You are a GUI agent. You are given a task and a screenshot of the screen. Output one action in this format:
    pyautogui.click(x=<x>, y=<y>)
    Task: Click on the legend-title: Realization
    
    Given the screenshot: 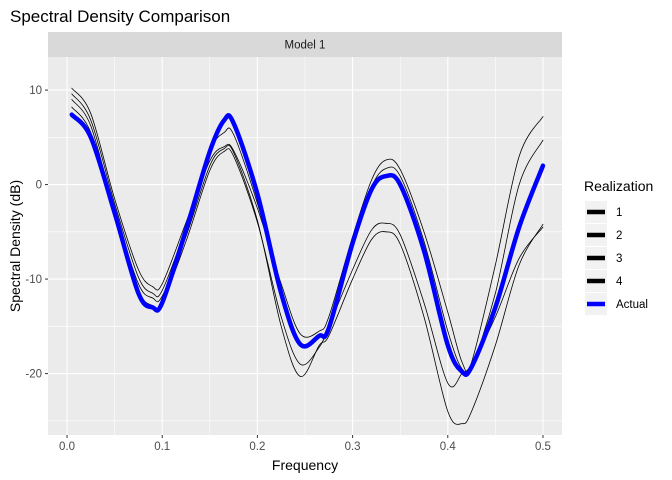 What is the action you would take?
    pyautogui.click(x=618, y=186)
    